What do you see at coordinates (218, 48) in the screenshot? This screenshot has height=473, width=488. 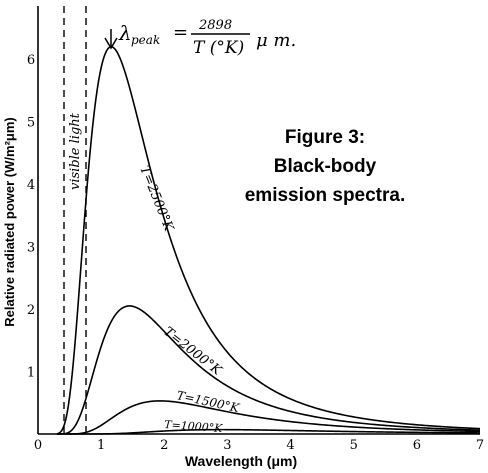 I see `formula-denominator: T (°K)` at bounding box center [218, 48].